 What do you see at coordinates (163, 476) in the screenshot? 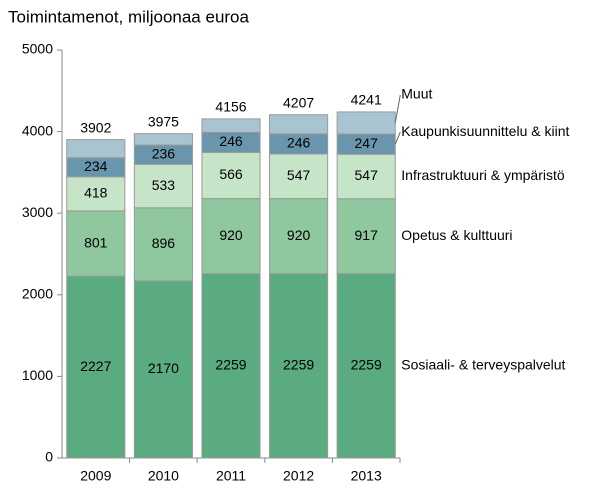
I see `x-tick-label: 2010` at bounding box center [163, 476].